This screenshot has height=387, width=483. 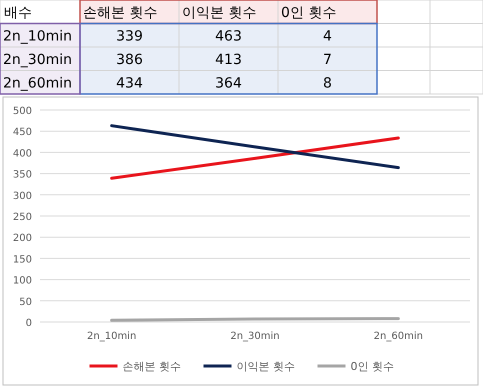 I want to click on x-tick-label: 2n_10min, so click(x=111, y=336).